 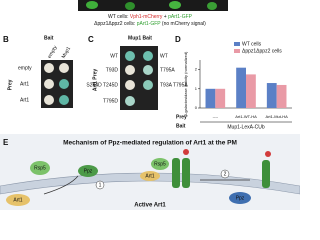 I want to click on wt-caption: WT cells: Vph1-mCherry + pArt1-GFP, so click(x=150, y=17).